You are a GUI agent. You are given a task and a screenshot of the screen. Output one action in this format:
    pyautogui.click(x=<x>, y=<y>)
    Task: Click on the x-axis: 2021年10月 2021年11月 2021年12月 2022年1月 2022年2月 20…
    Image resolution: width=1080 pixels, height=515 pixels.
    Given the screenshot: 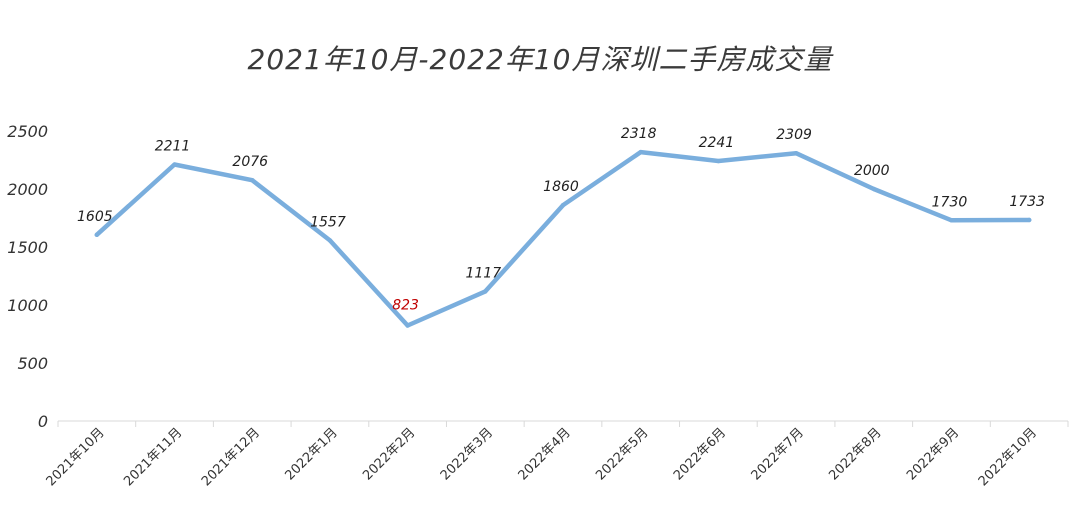 What is the action you would take?
    pyautogui.click(x=556, y=454)
    